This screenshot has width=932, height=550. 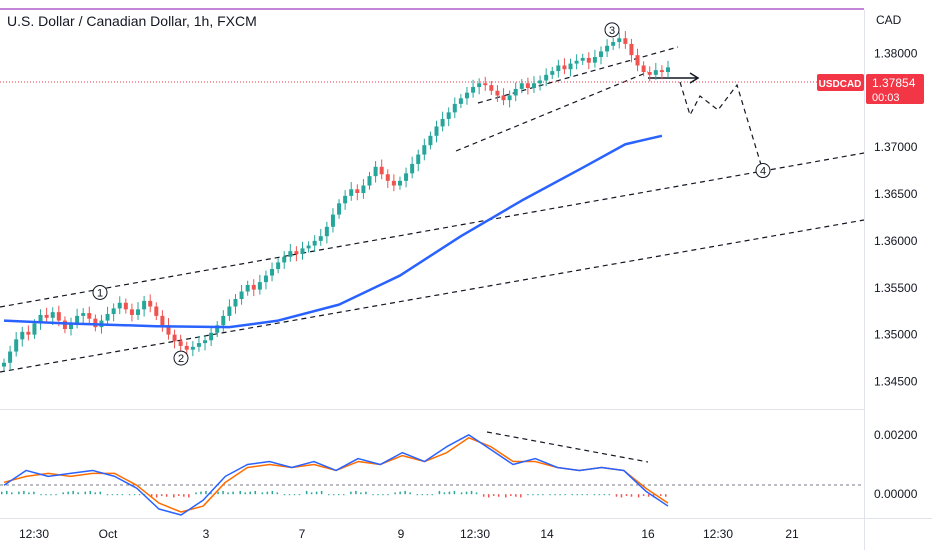 What do you see at coordinates (432, 409) in the screenshot?
I see `pane-separator` at bounding box center [432, 409].